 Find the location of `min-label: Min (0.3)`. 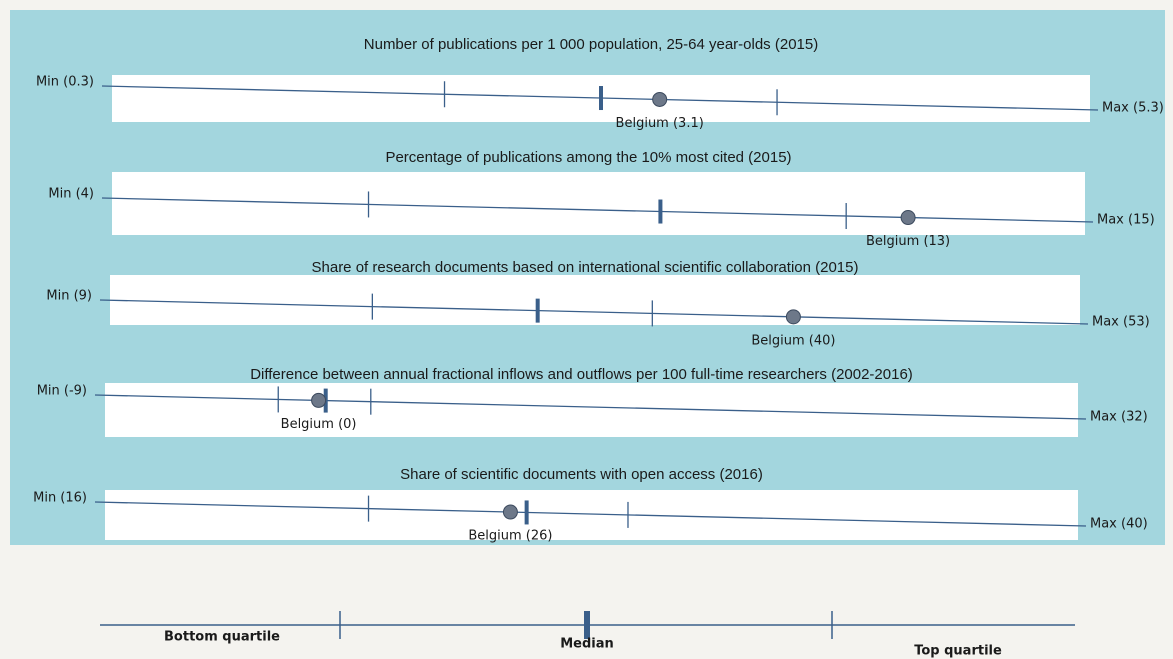

min-label: Min (0.3) is located at coordinates (65, 82).